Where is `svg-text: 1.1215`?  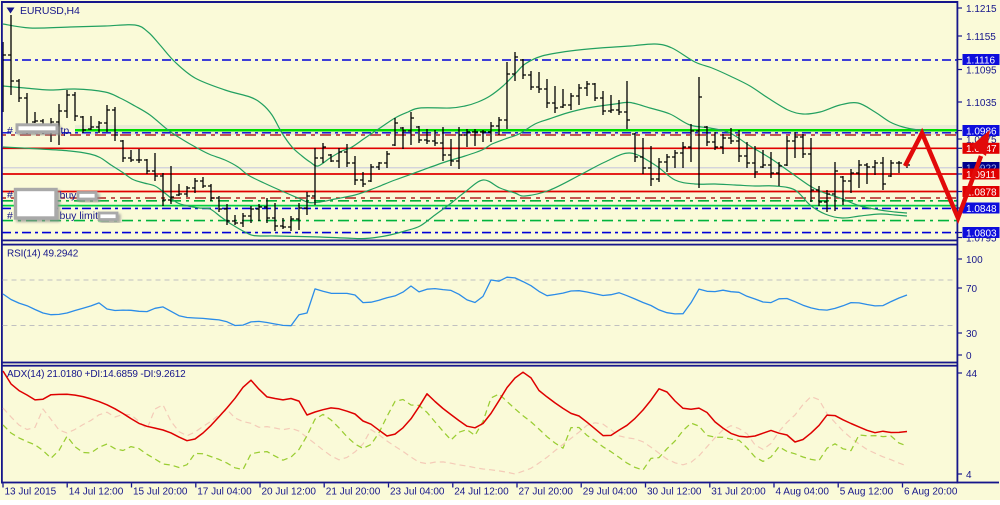 svg-text: 1.1215 is located at coordinates (981, 9).